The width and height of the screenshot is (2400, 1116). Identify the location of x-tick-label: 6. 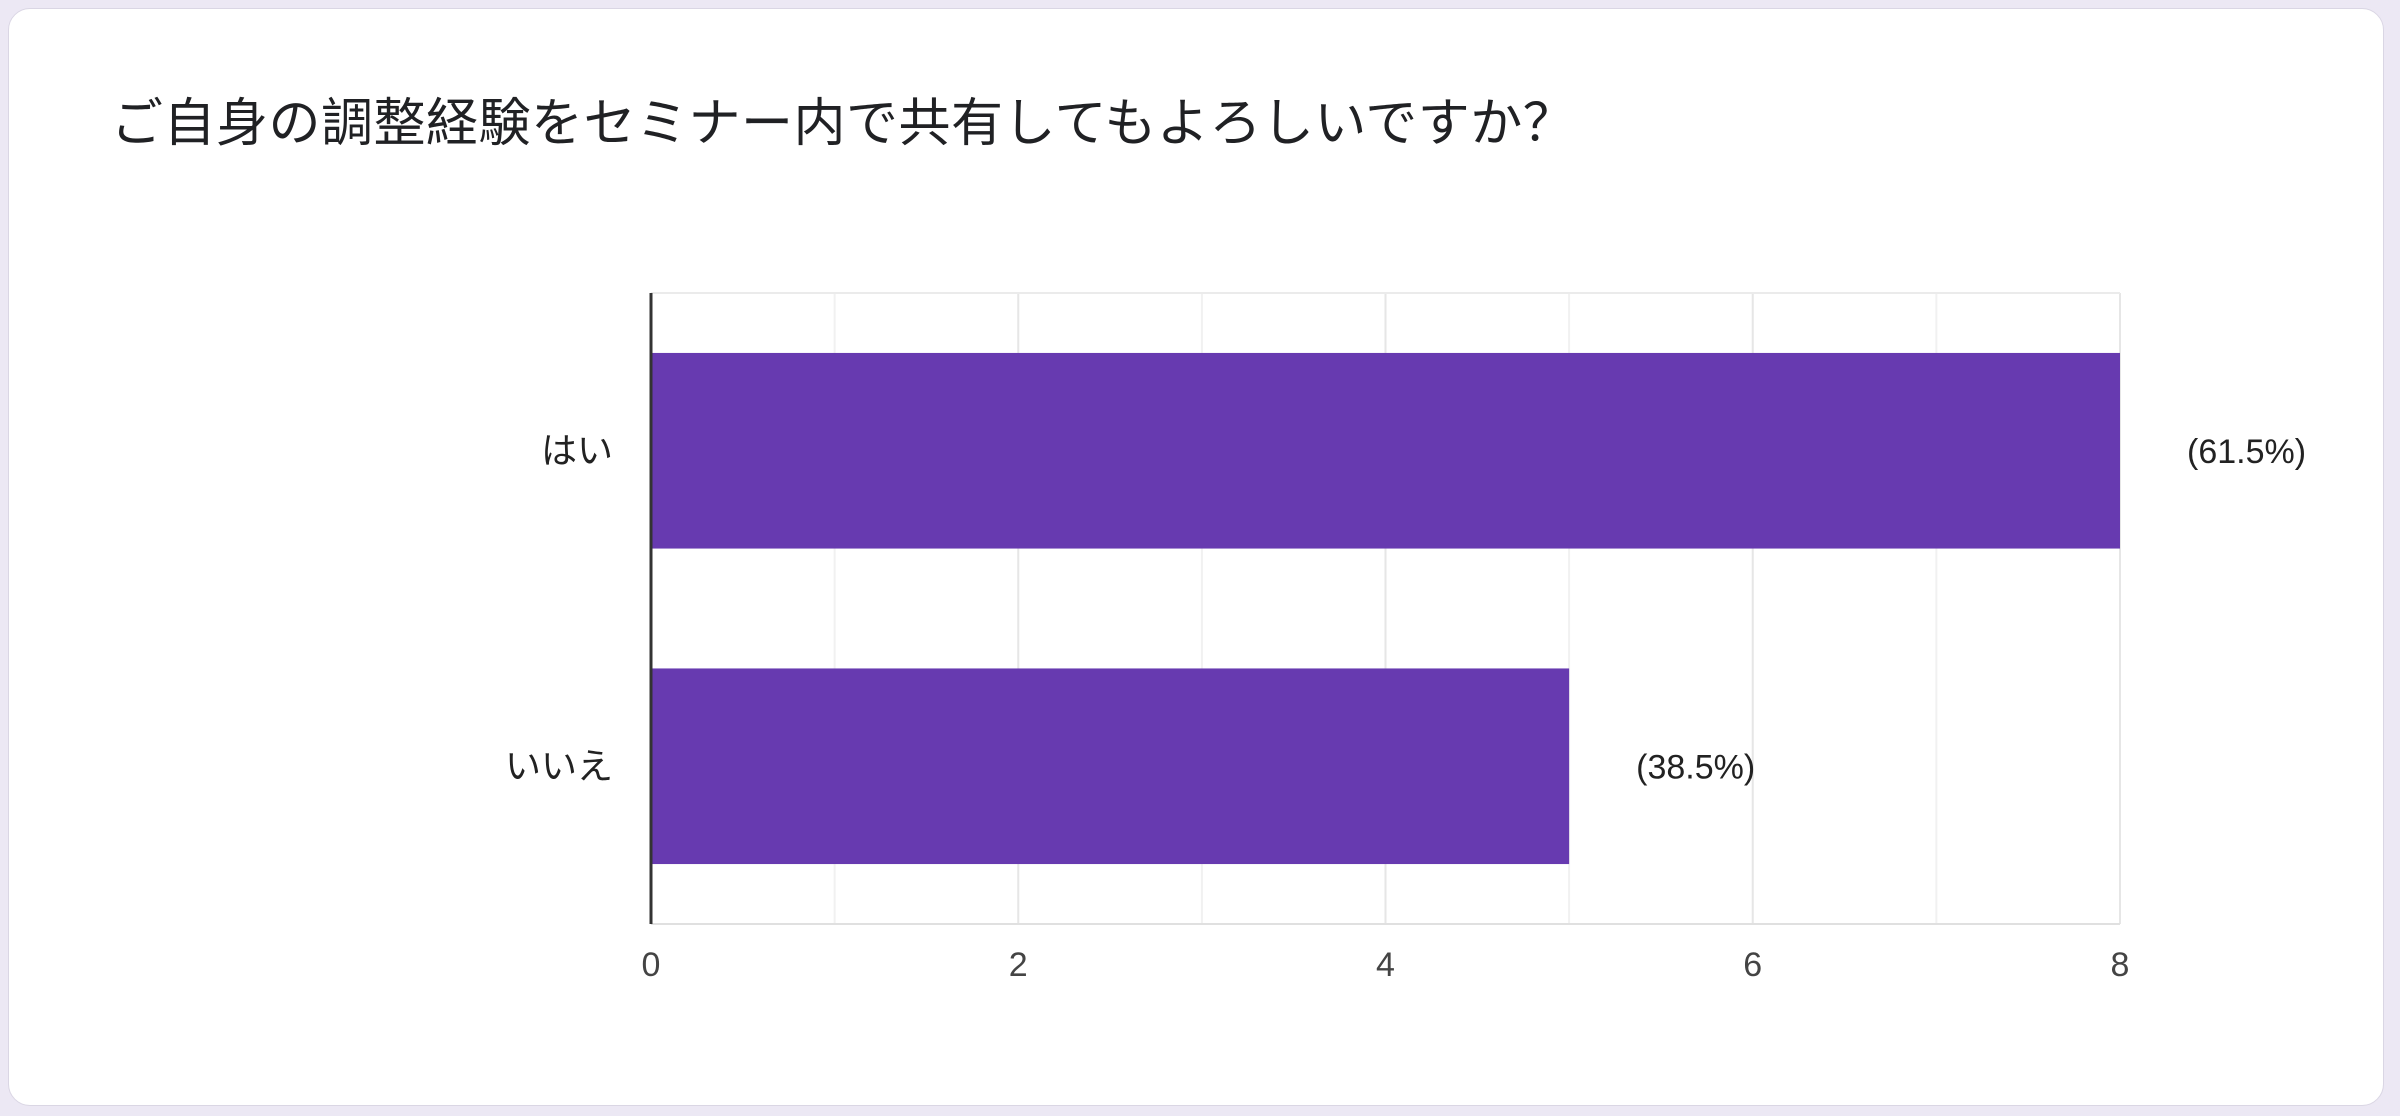
(1752, 965).